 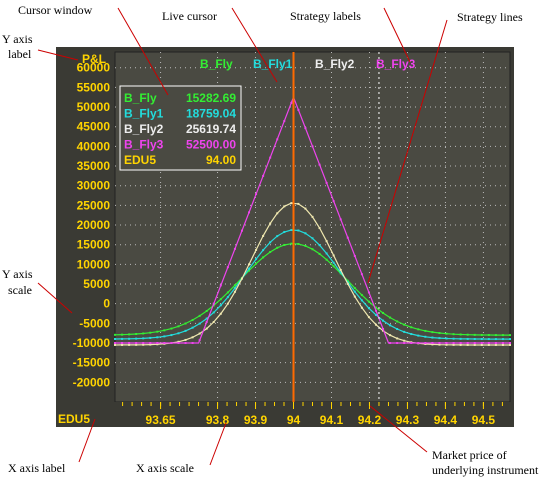 What do you see at coordinates (140, 98) in the screenshot?
I see `cursor-window-label: B_Fly` at bounding box center [140, 98].